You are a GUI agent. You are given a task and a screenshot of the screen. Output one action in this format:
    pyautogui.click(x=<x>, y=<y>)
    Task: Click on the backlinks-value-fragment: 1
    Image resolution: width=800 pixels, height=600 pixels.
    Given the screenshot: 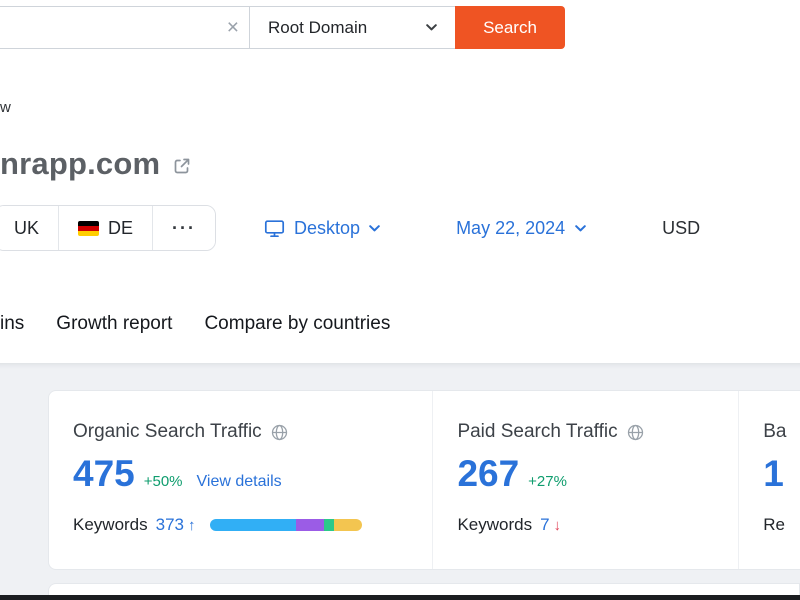 What is the action you would take?
    pyautogui.click(x=773, y=473)
    